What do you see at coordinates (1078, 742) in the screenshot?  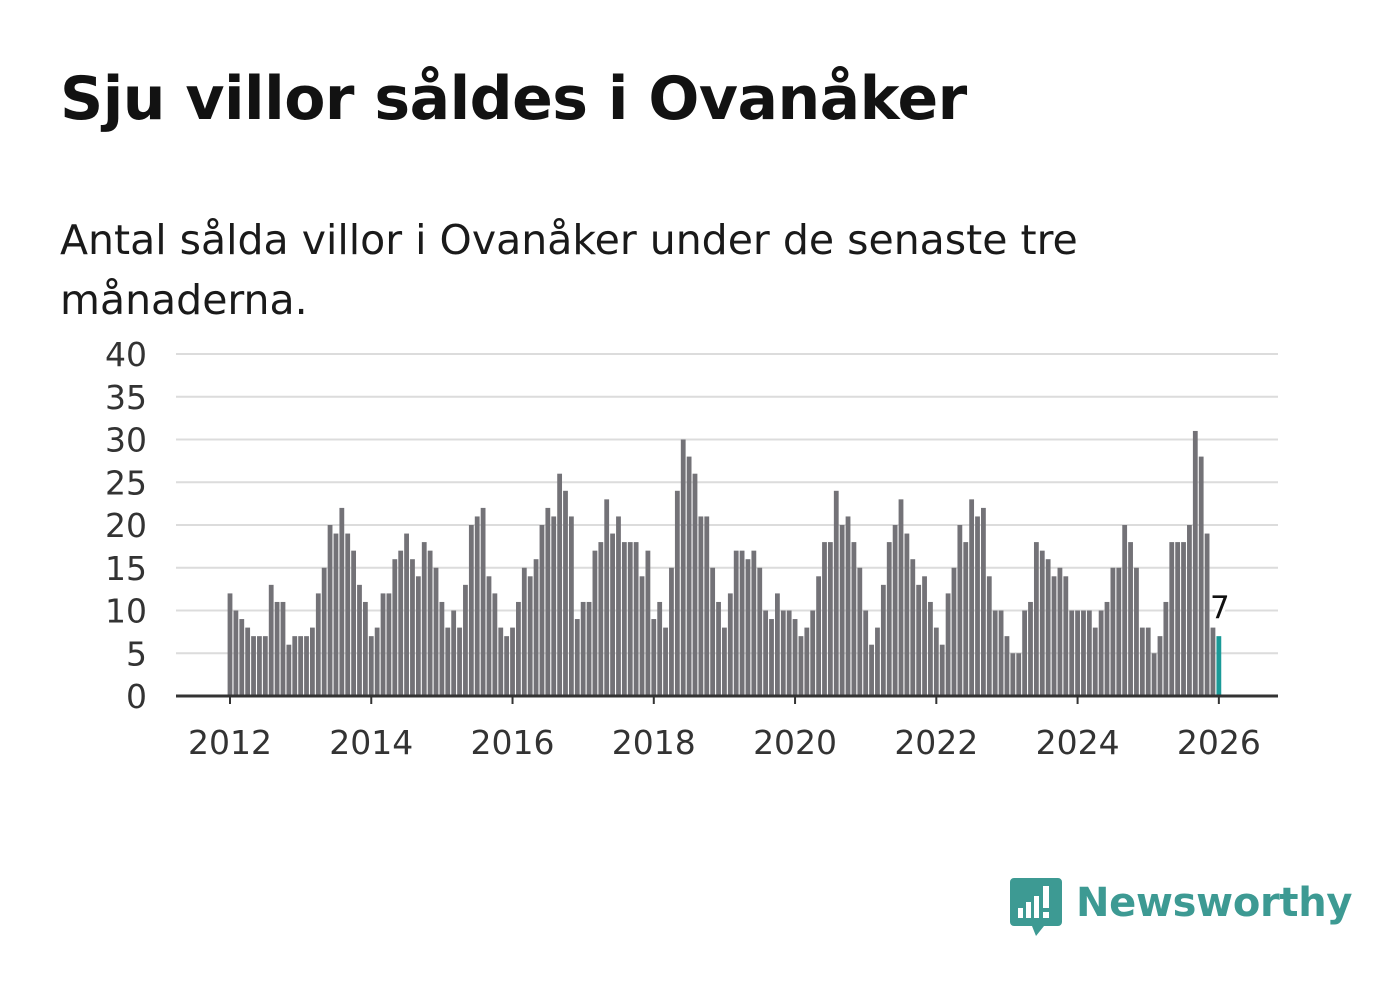 I see `x-tick-label: 2024` at bounding box center [1078, 742].